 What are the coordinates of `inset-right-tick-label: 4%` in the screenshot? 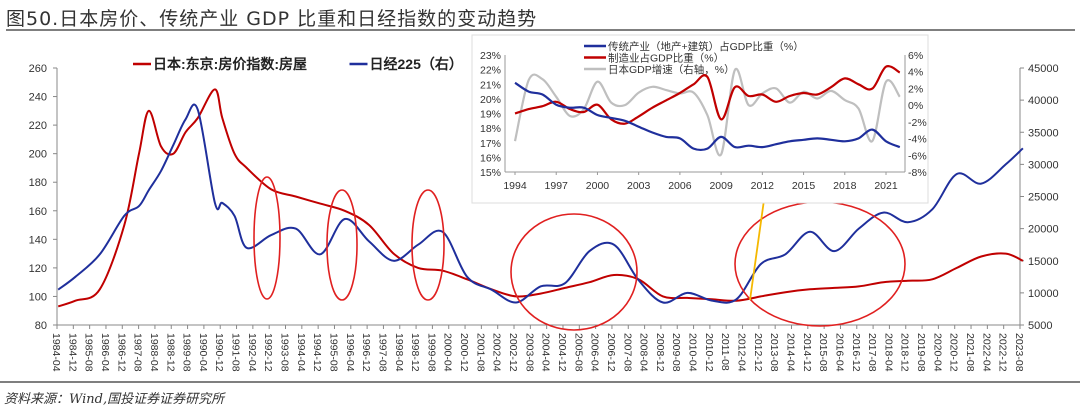 It's located at (915, 73).